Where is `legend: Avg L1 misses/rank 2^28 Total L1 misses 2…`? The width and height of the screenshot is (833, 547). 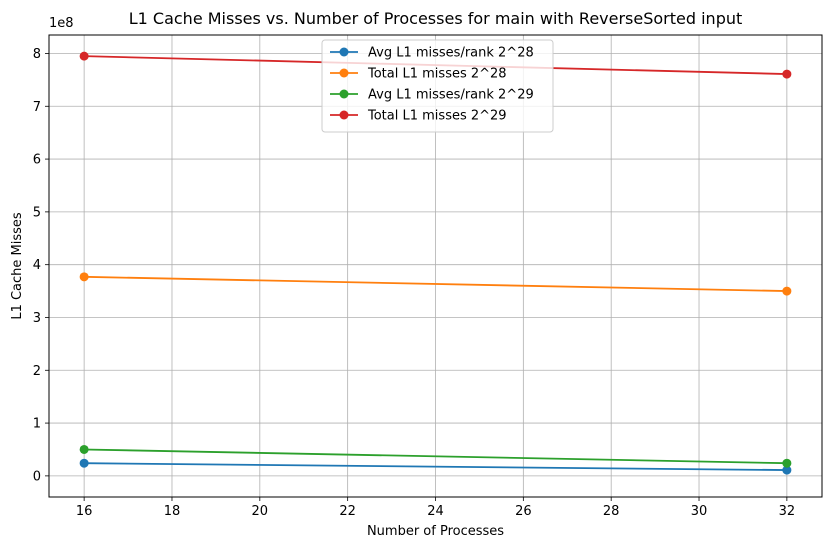
legend: Avg L1 misses/rank 2^28 Total L1 misses 2… is located at coordinates (437, 86).